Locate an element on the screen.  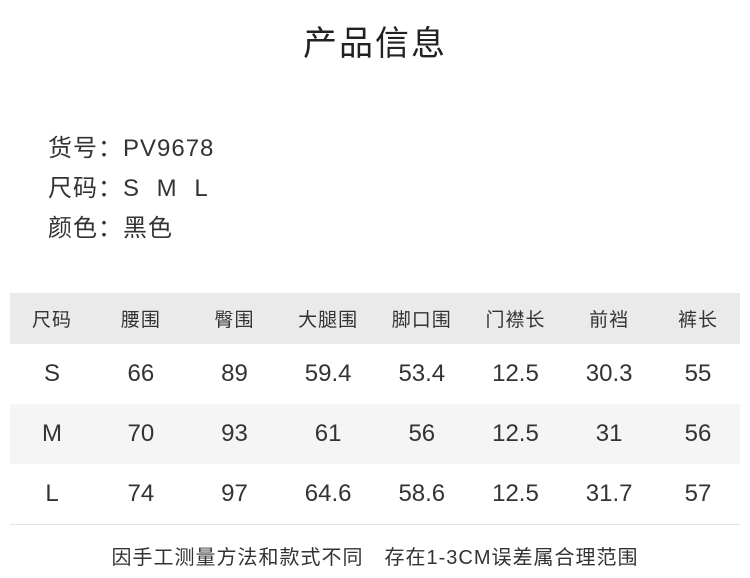
header-cell-leg-opening: 脚口围 is located at coordinates (421, 318).